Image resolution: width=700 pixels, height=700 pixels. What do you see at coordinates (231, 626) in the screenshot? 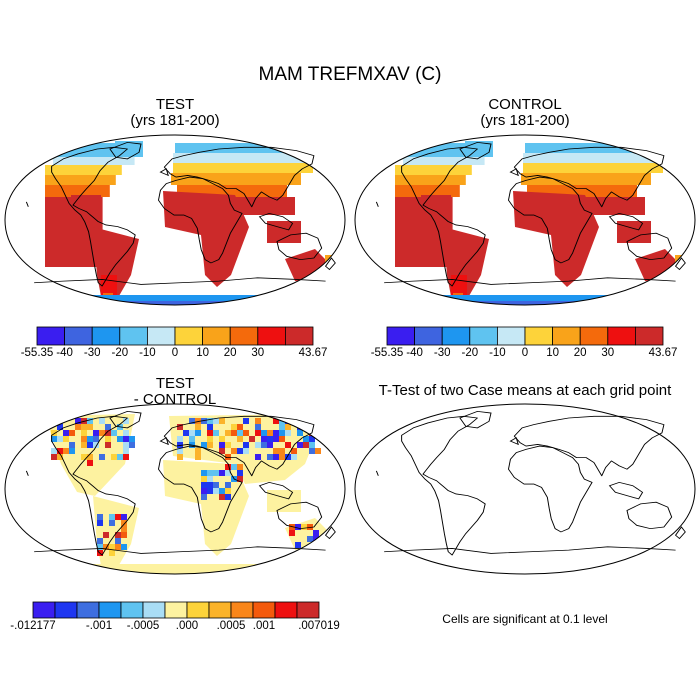
I see `colorbar-label: .0005` at bounding box center [231, 626].